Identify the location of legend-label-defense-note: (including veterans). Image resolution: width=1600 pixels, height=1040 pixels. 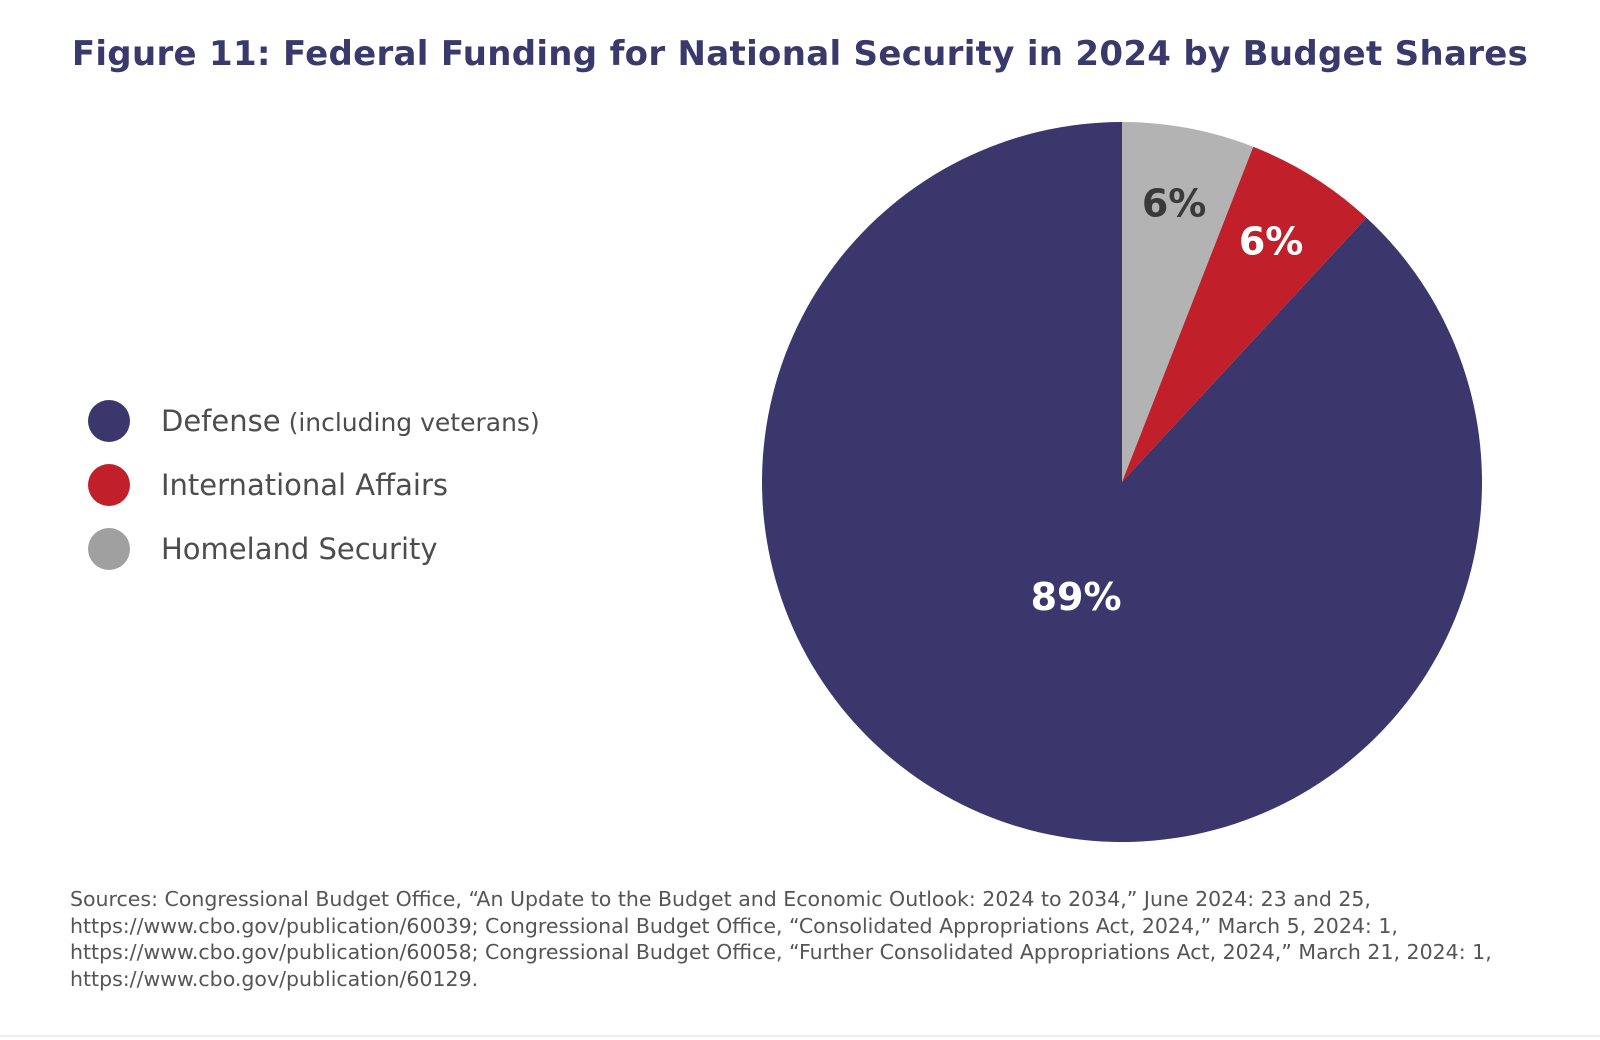
(414, 422).